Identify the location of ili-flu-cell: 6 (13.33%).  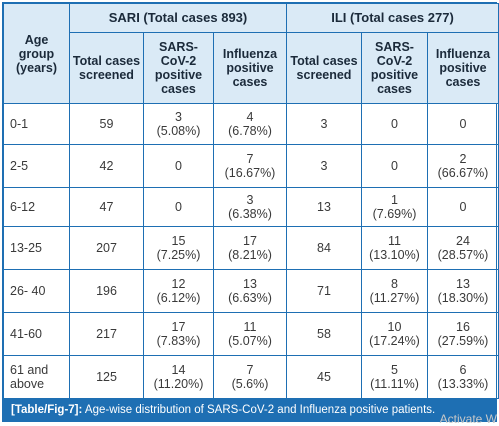
(463, 377).